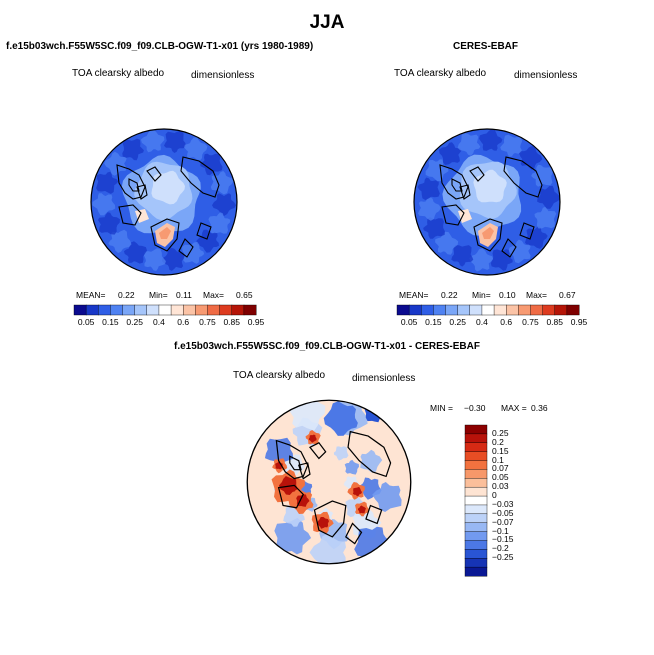  What do you see at coordinates (503, 557) in the screenshot?
I see `colorbar-tick-label: −0.25` at bounding box center [503, 557].